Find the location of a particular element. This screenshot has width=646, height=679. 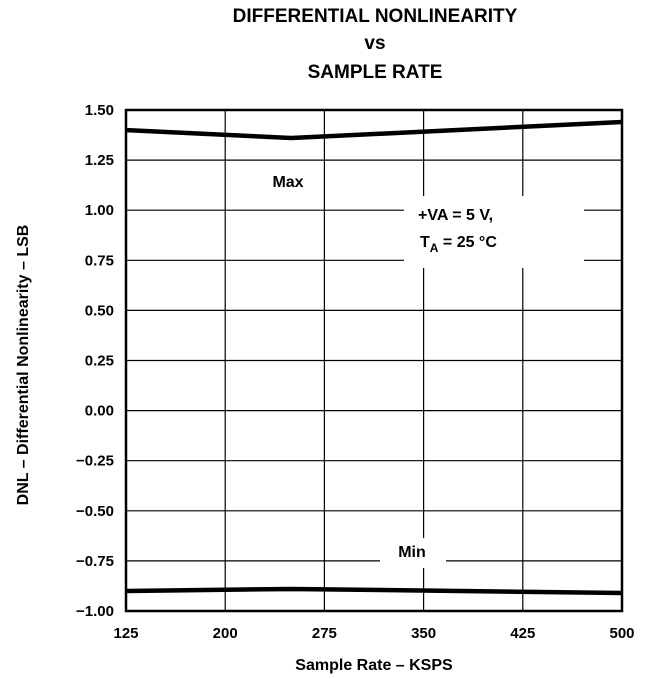

max-label-bg is located at coordinates (289, 181).